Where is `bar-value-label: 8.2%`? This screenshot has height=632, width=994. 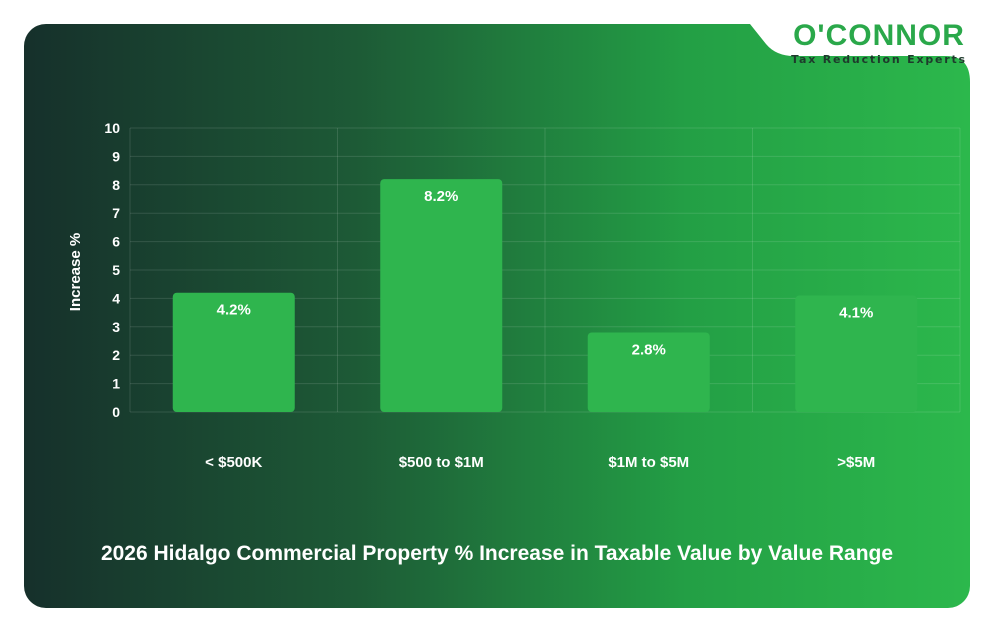 bar-value-label: 8.2% is located at coordinates (441, 196).